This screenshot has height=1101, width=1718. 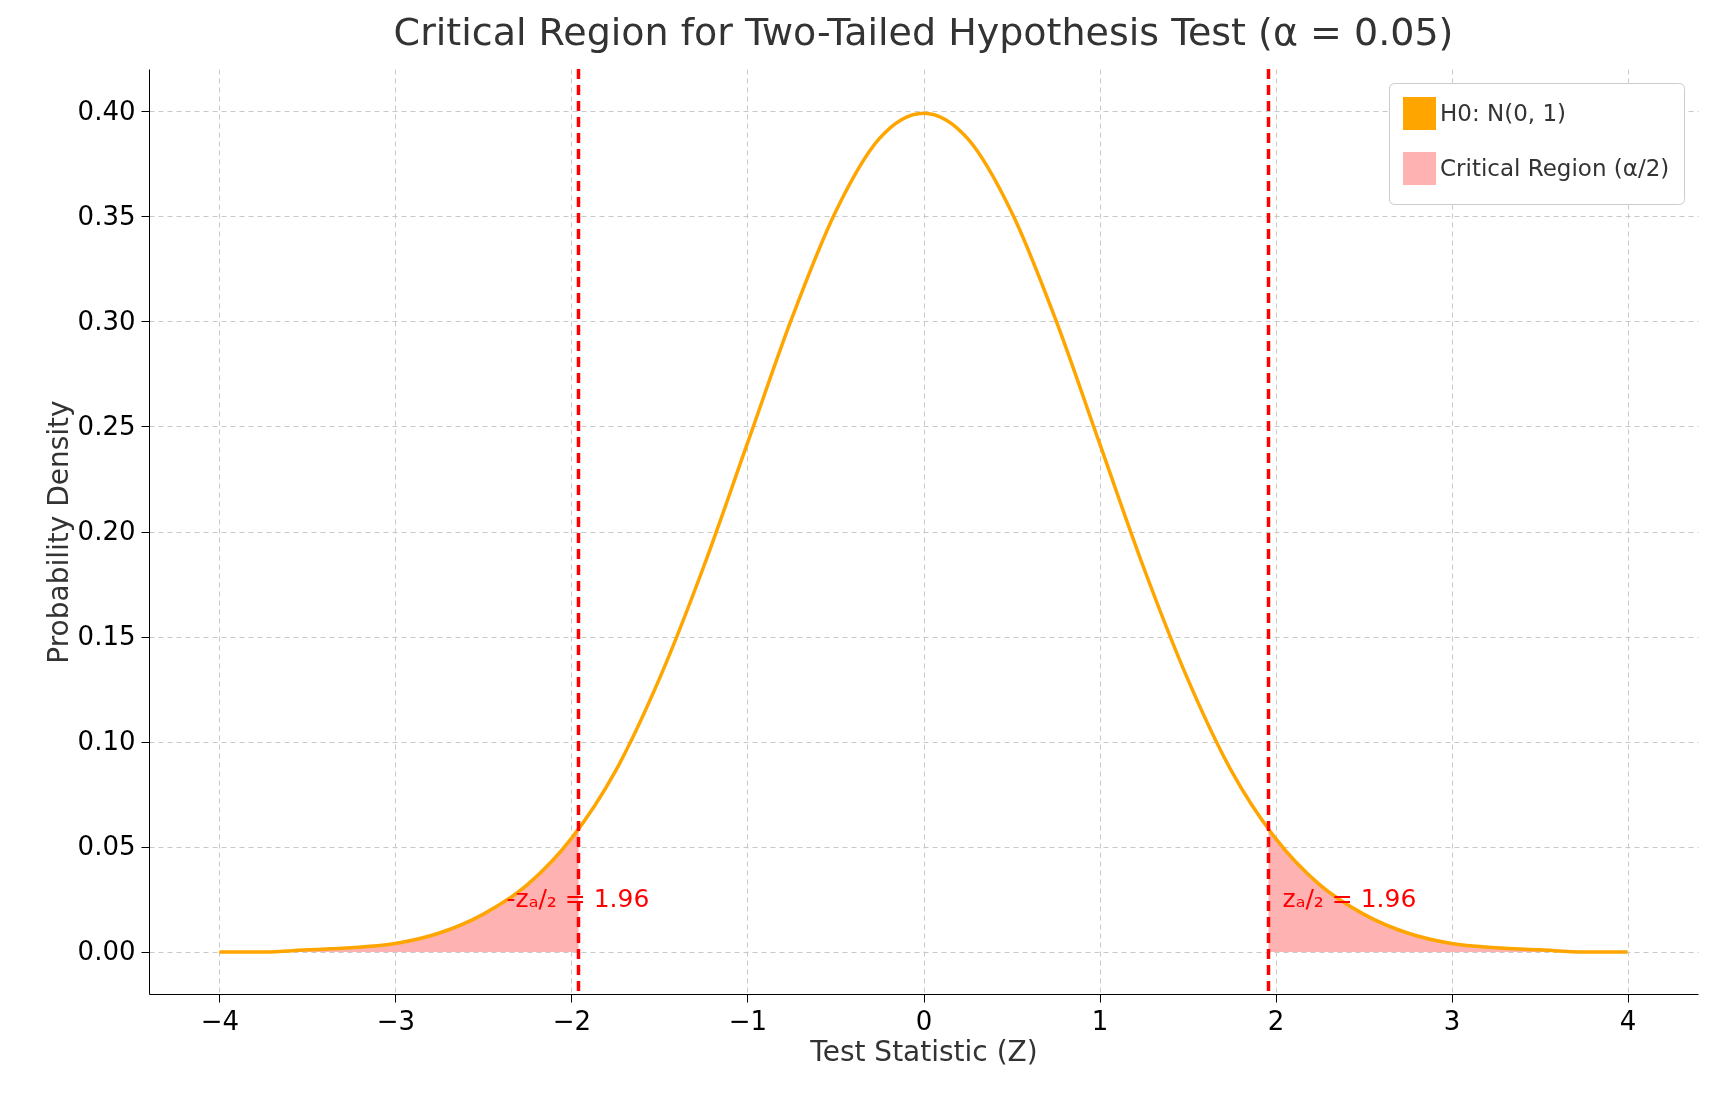 What do you see at coordinates (106, 425) in the screenshot?
I see `y-tick-label: 0.25` at bounding box center [106, 425].